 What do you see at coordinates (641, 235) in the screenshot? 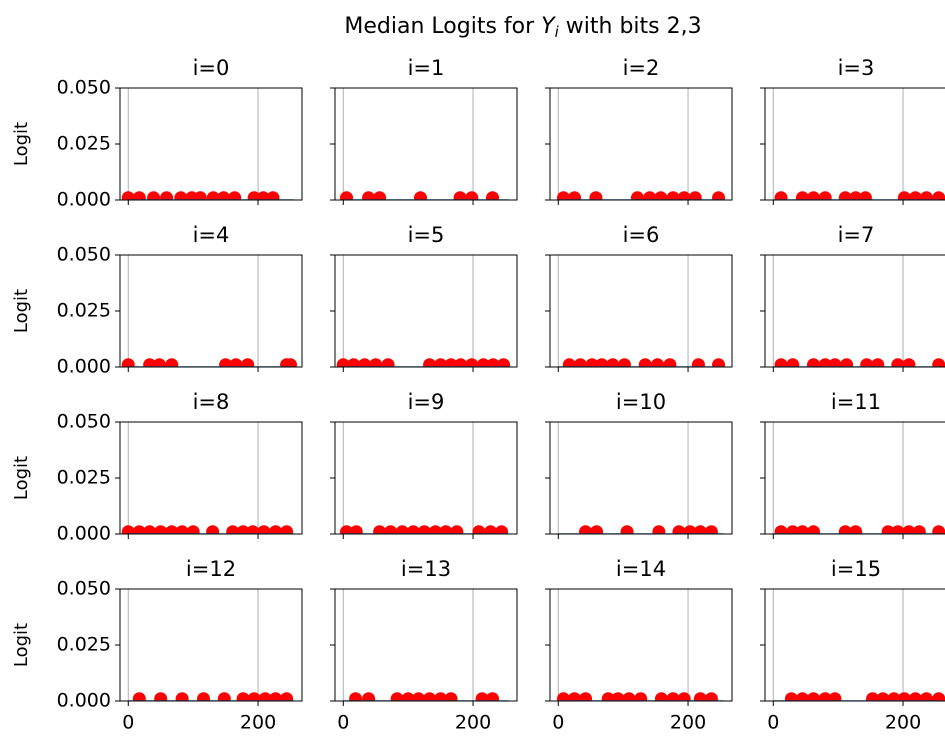
I see `subplot-title: i=6` at bounding box center [641, 235].